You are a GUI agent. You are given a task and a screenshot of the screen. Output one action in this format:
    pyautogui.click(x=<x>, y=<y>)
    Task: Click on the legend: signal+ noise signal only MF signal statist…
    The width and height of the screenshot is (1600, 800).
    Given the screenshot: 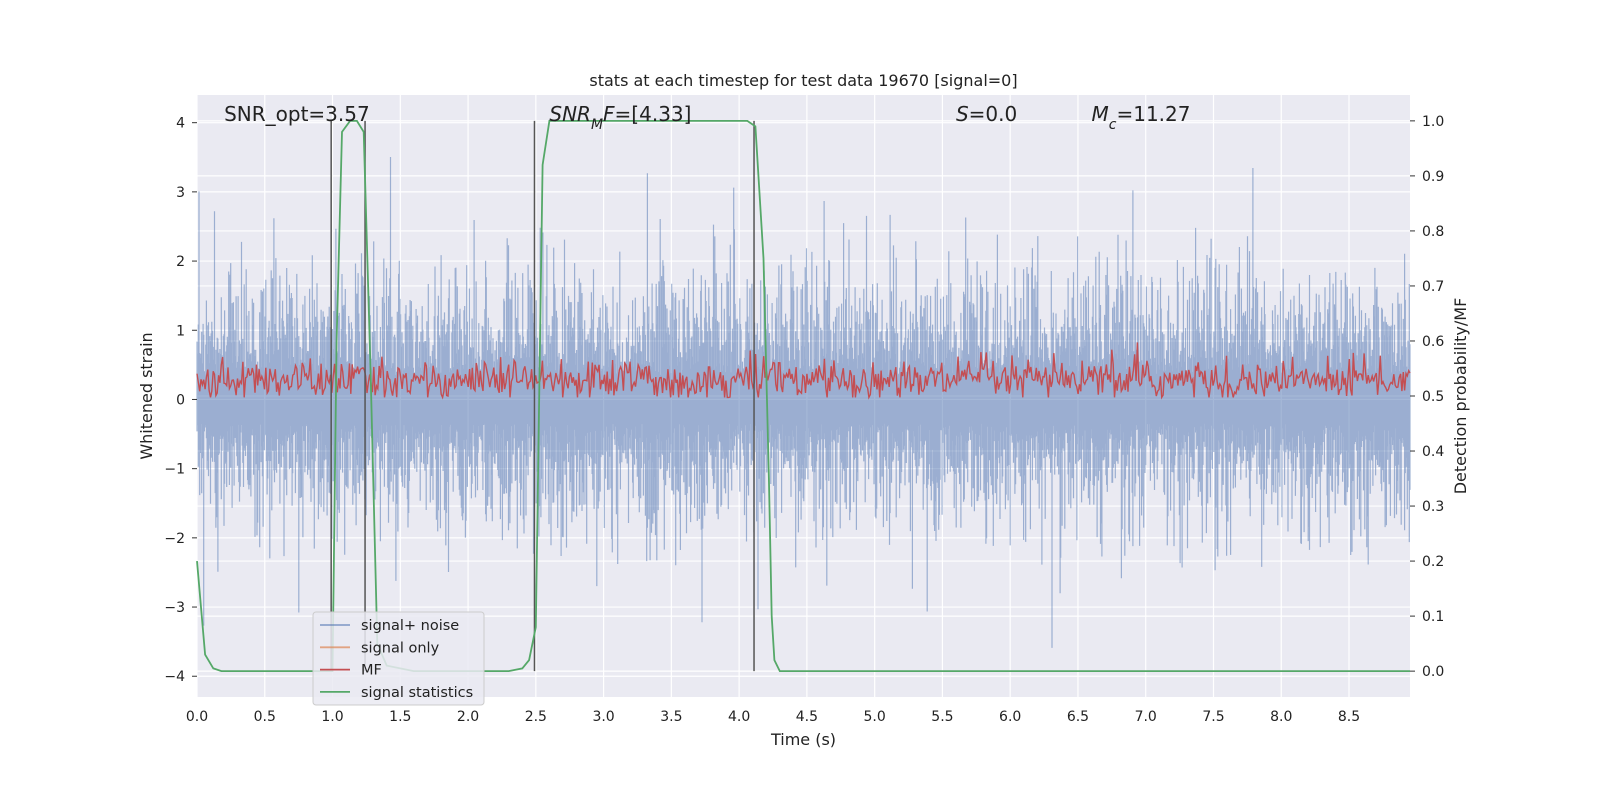 What is the action you would take?
    pyautogui.click(x=398, y=658)
    